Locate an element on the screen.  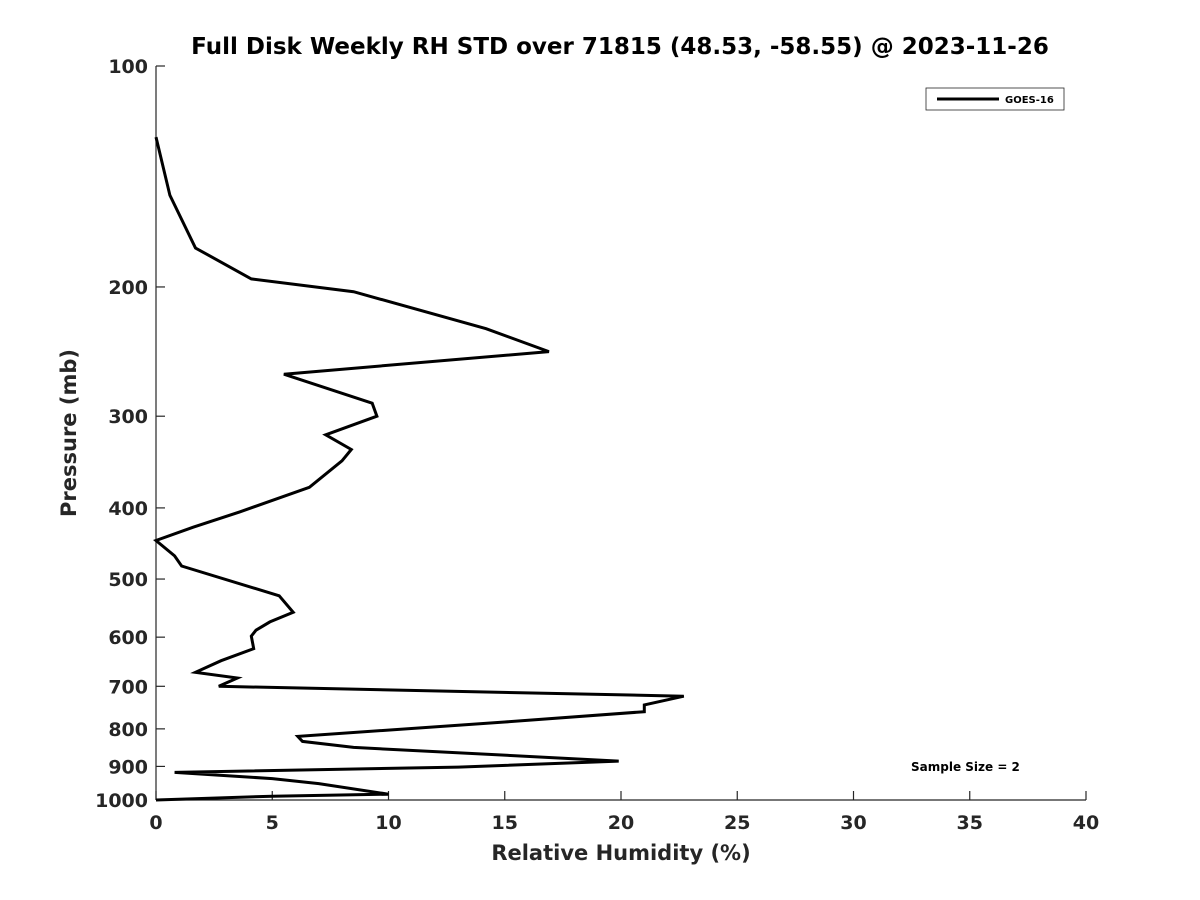
x-tick-label: 20 is located at coordinates (621, 823).